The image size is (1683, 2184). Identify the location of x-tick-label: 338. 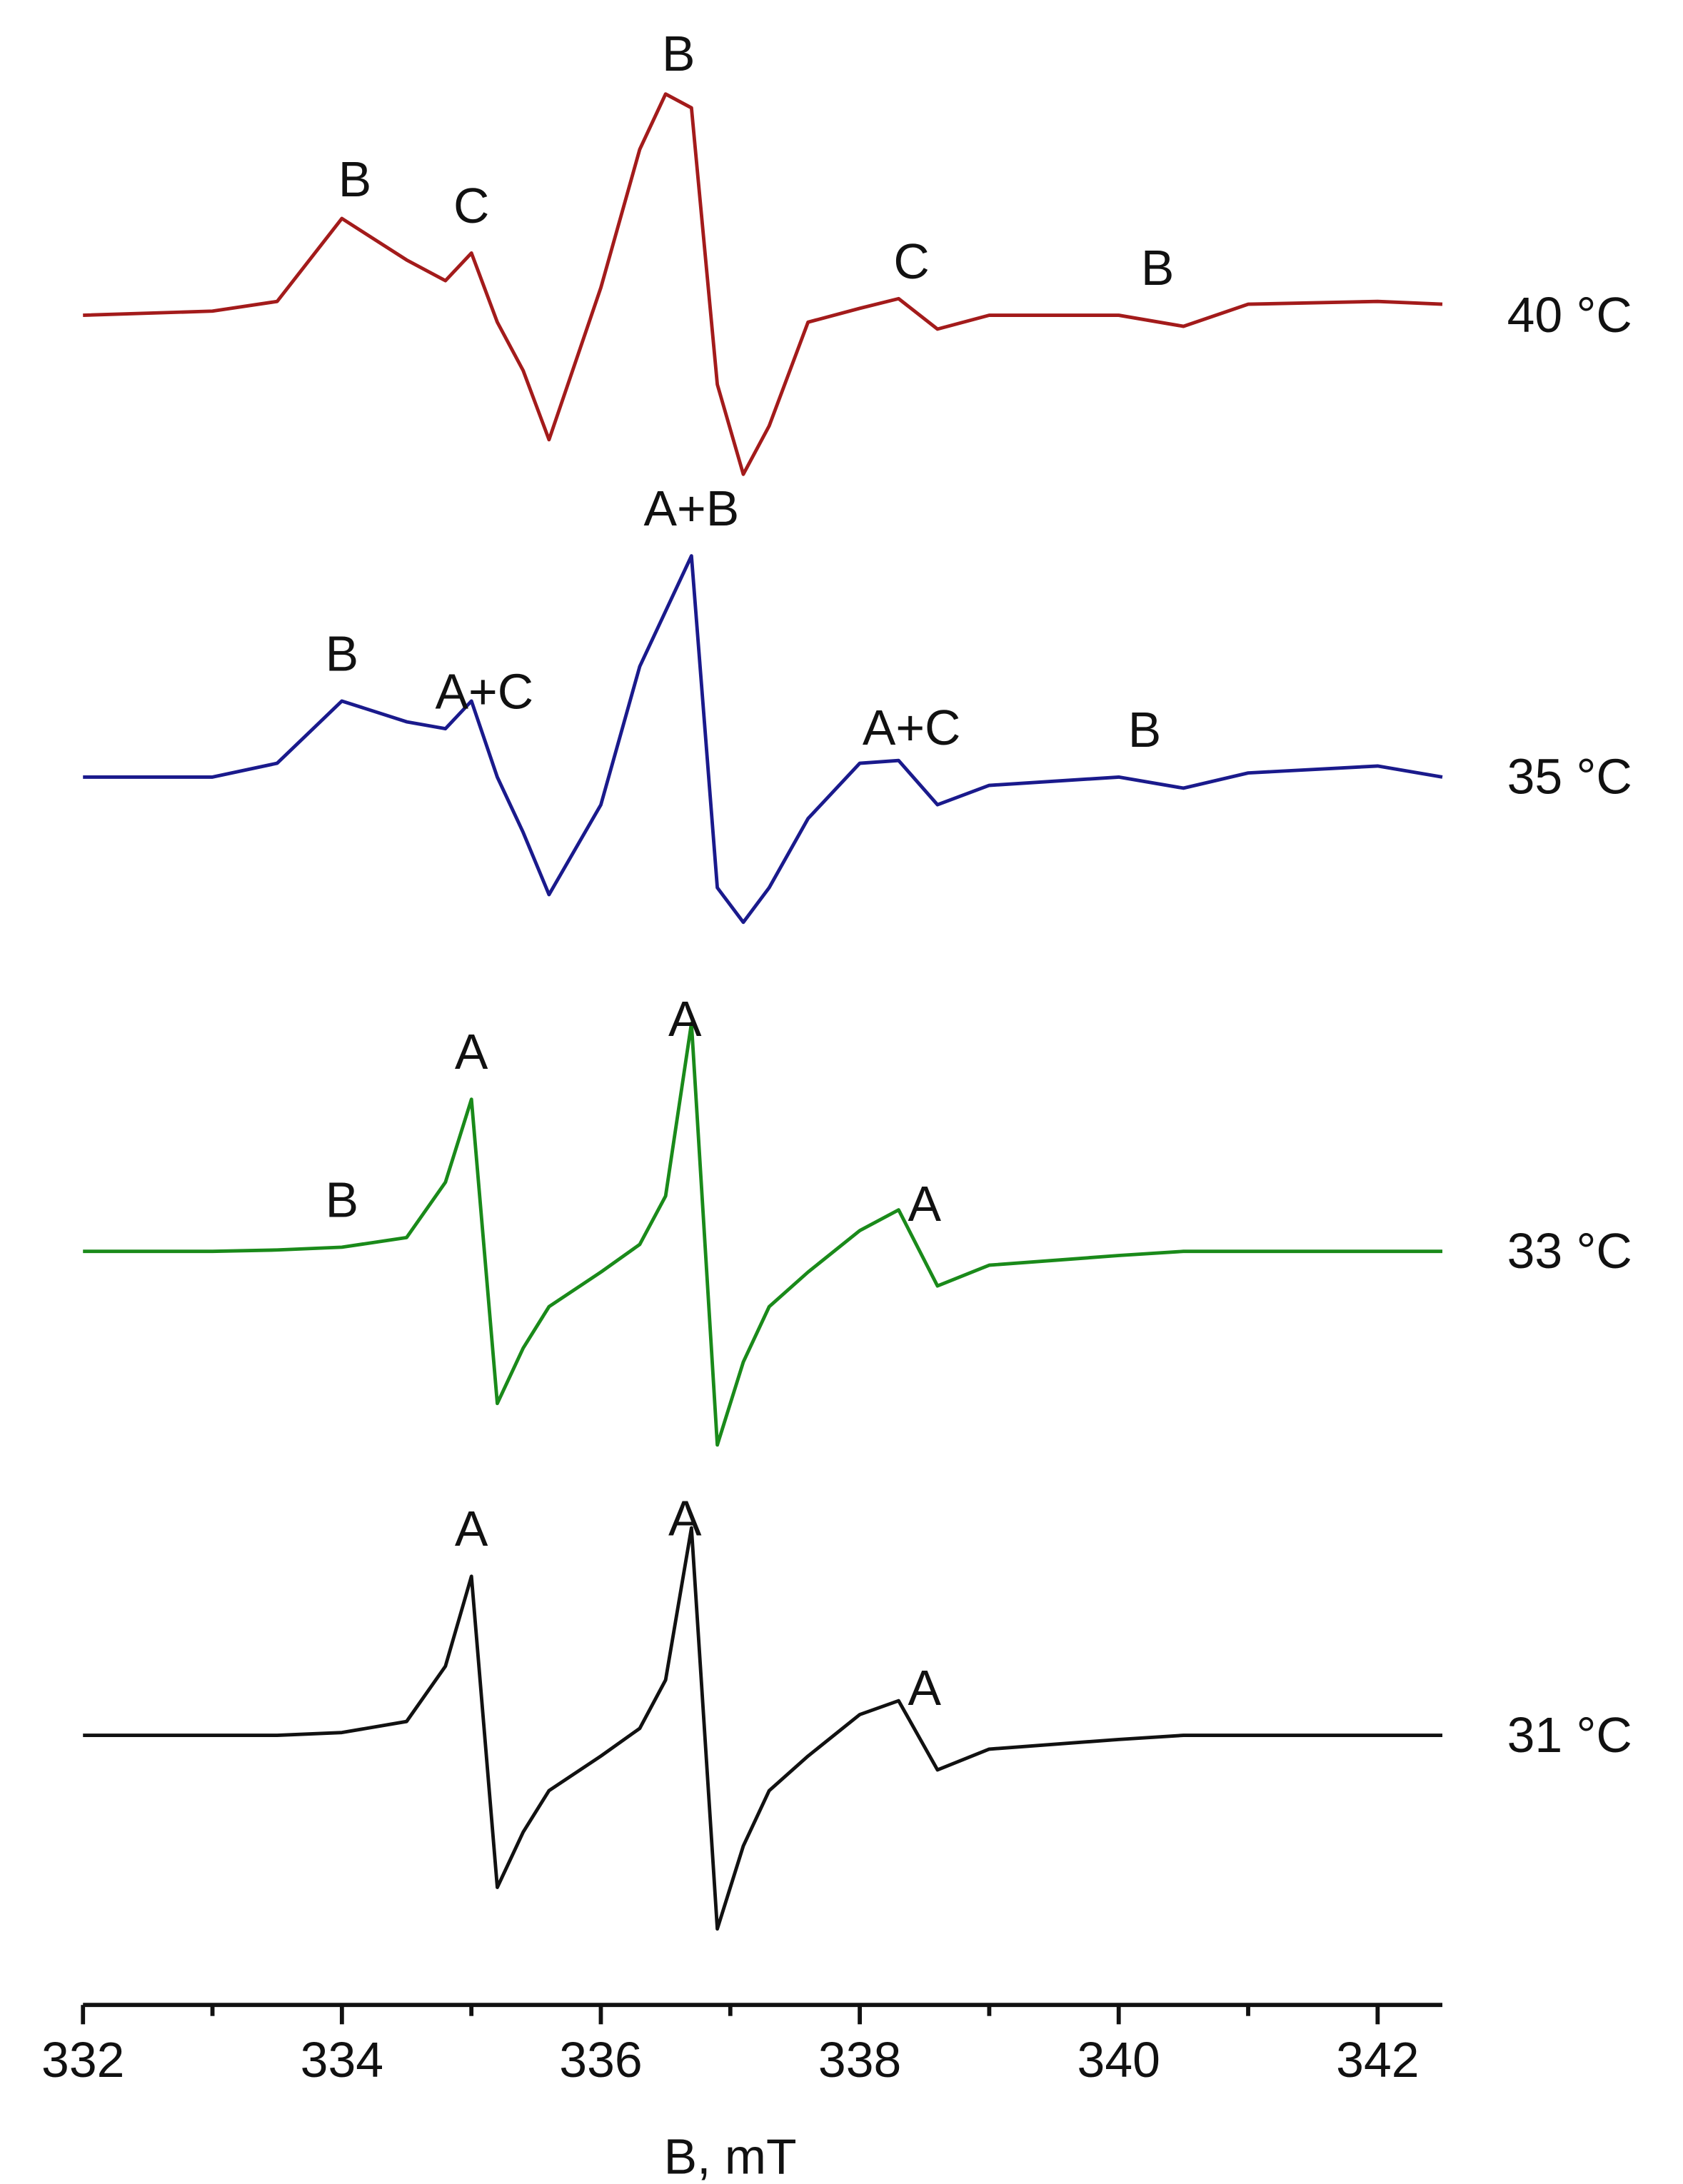
(859, 2060).